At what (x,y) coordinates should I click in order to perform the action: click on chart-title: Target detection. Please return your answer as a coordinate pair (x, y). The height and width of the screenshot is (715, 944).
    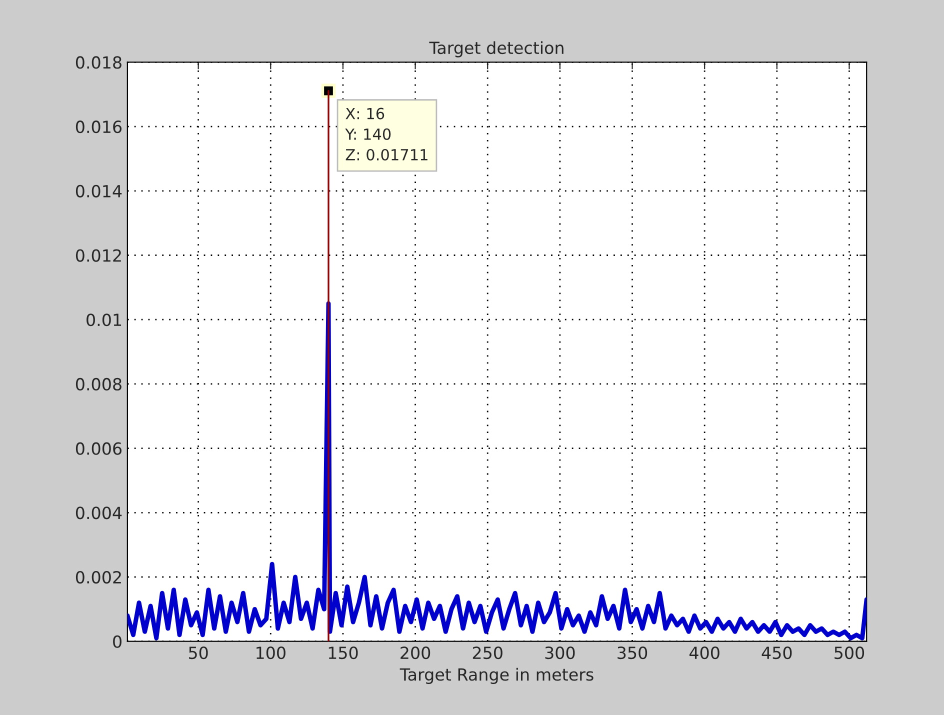
    Looking at the image, I should click on (496, 49).